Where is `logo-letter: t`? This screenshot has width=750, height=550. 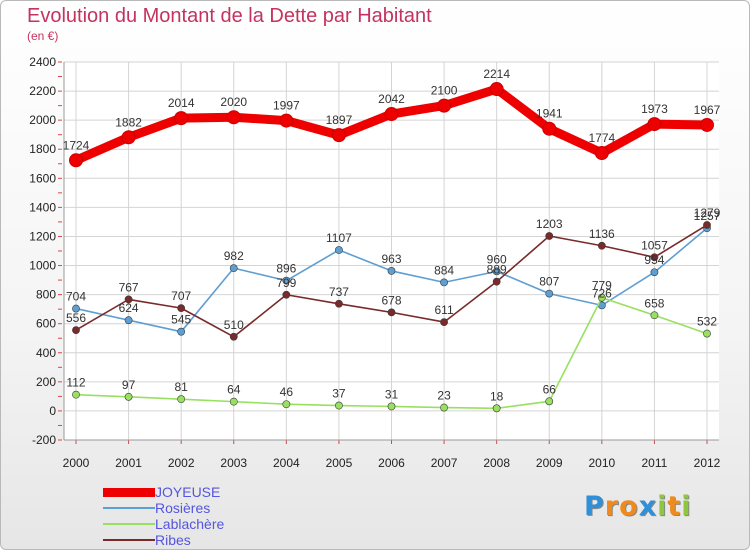
logo-letter: t is located at coordinates (674, 506).